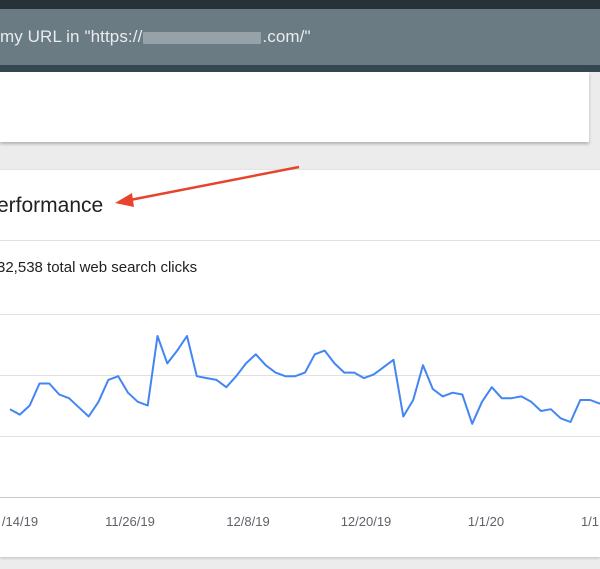 This screenshot has width=600, height=569. Describe the element at coordinates (300, 4) in the screenshot. I see `top-bar-strip` at that location.